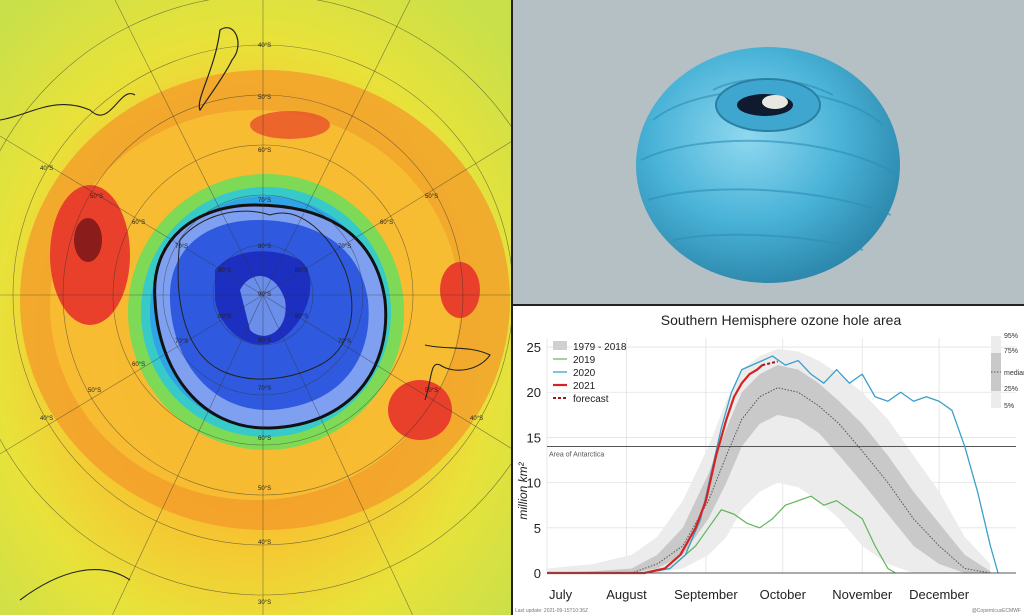 Image resolution: width=1024 pixels, height=615 pixels. I want to click on legend-label-climatology: 1979 - 2018, so click(600, 347).